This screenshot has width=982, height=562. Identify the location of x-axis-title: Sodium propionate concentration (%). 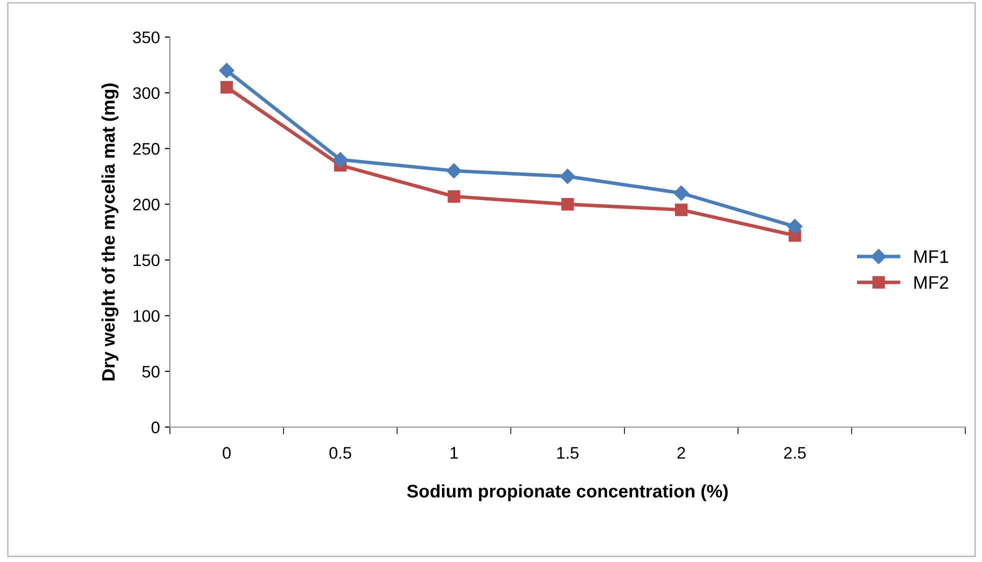
(567, 493).